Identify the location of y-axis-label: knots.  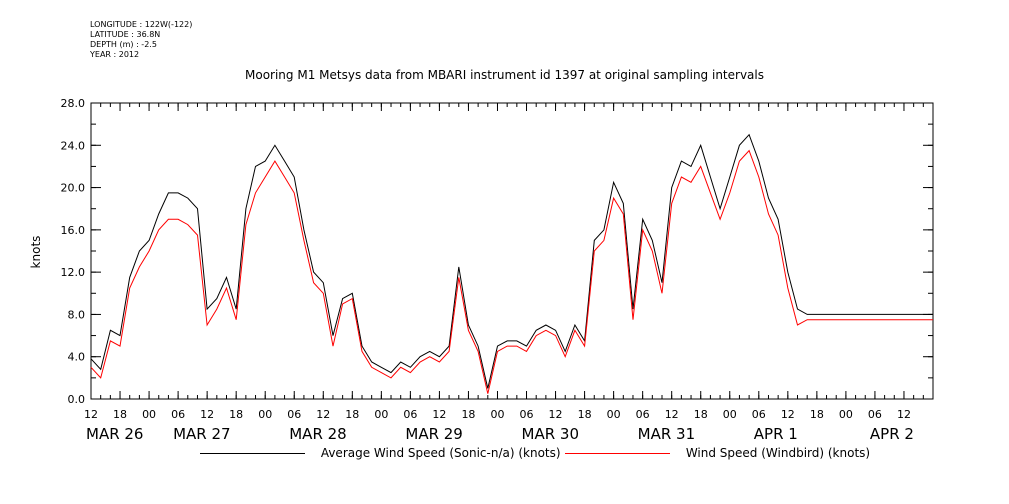
(36, 252).